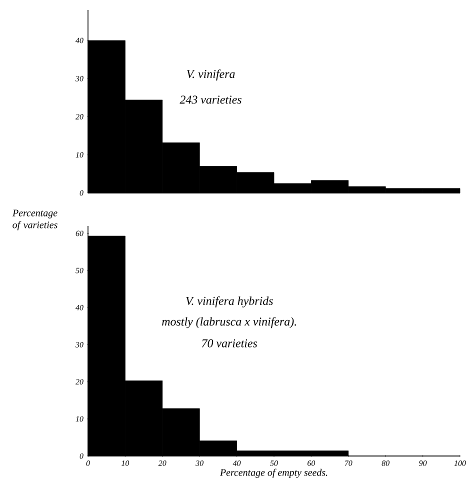 This screenshot has width=470, height=488. Describe the element at coordinates (229, 322) in the screenshot. I see `annotation: mostly (labrusca x vinifera).` at that location.